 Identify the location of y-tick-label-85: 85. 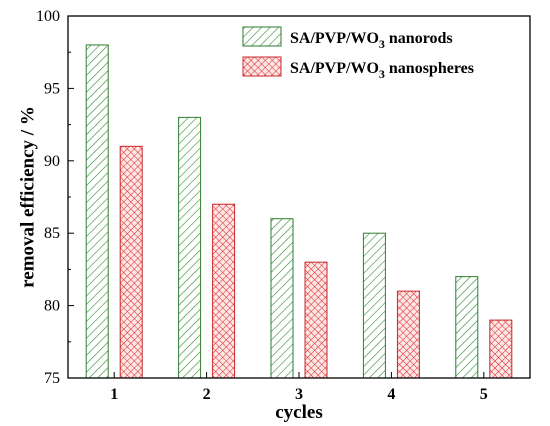
(52, 233).